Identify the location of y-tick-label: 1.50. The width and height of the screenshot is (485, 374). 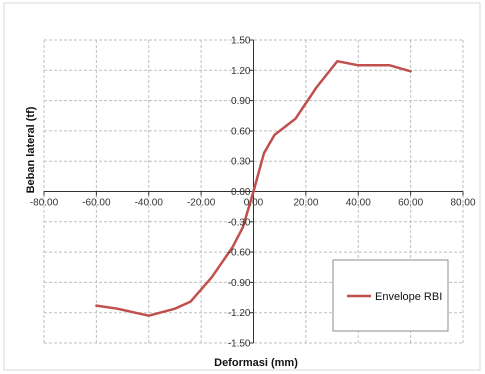
(241, 41).